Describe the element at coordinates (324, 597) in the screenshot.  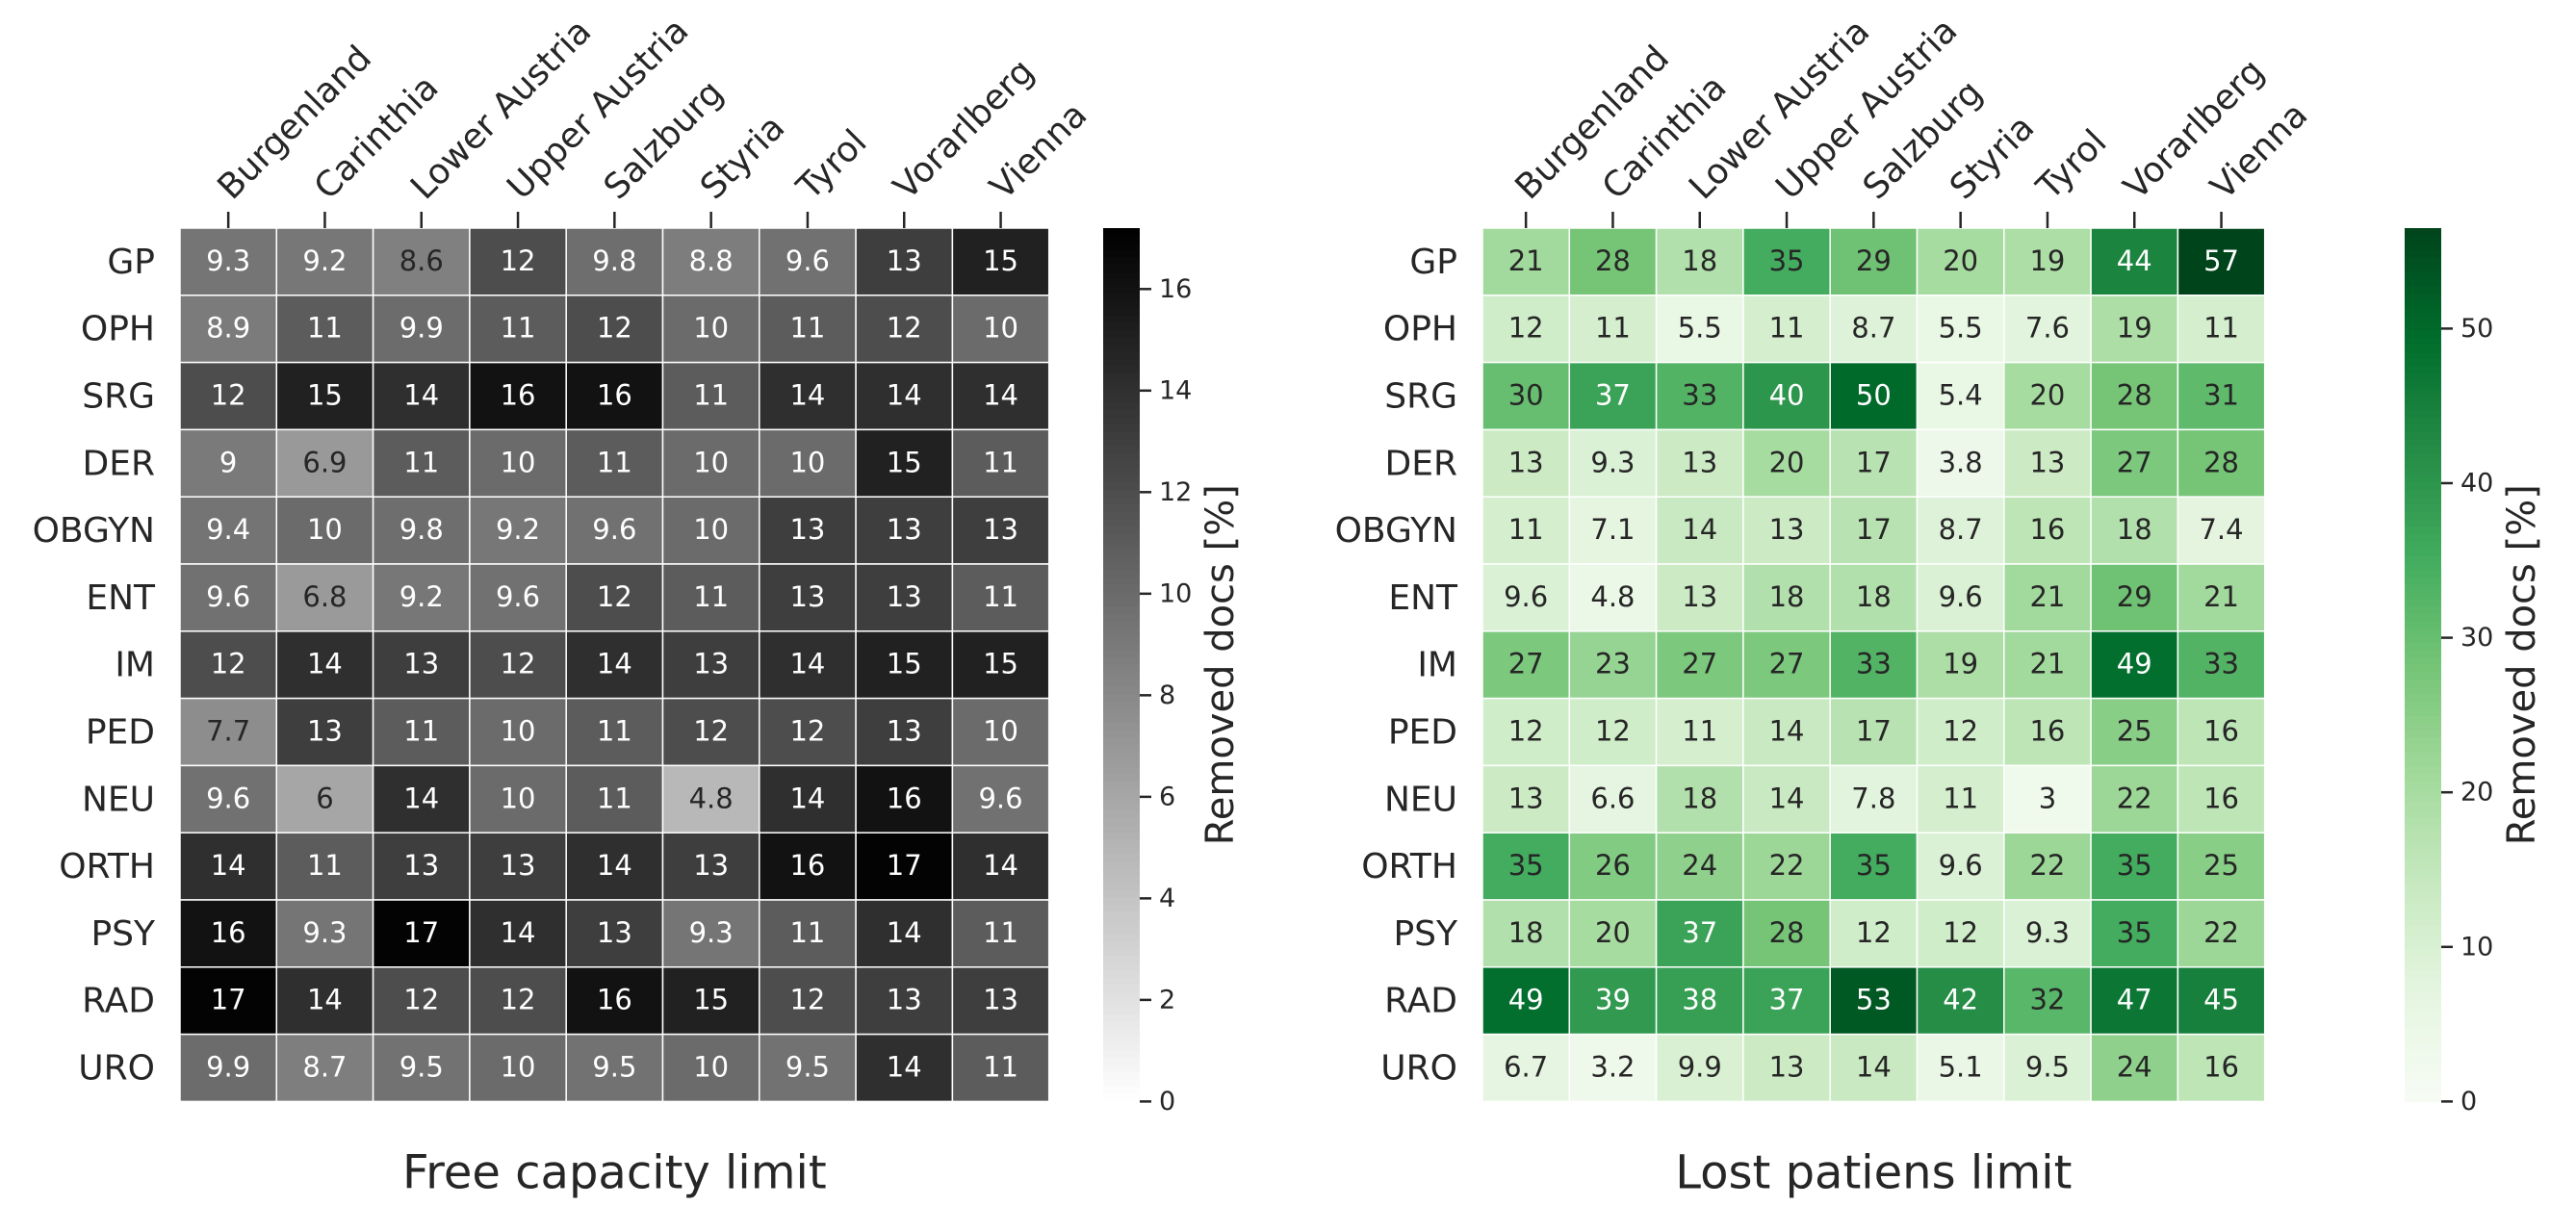
I see `cell-value-label: 6.8` at that location.